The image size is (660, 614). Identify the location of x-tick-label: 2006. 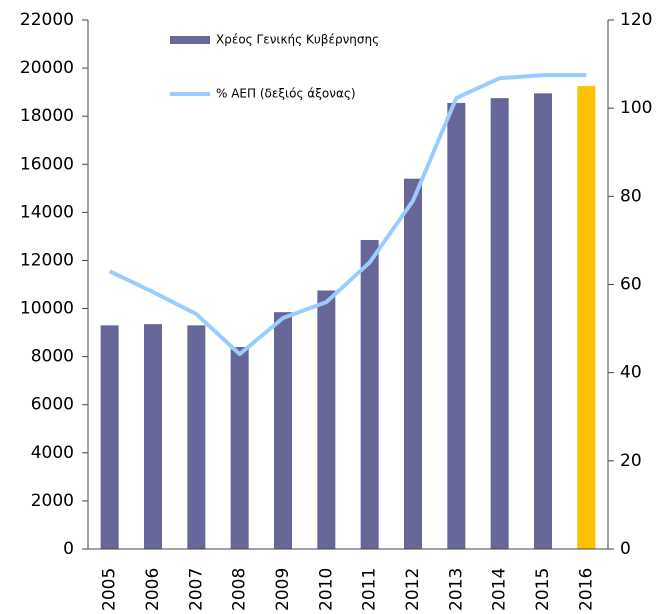
(153, 589).